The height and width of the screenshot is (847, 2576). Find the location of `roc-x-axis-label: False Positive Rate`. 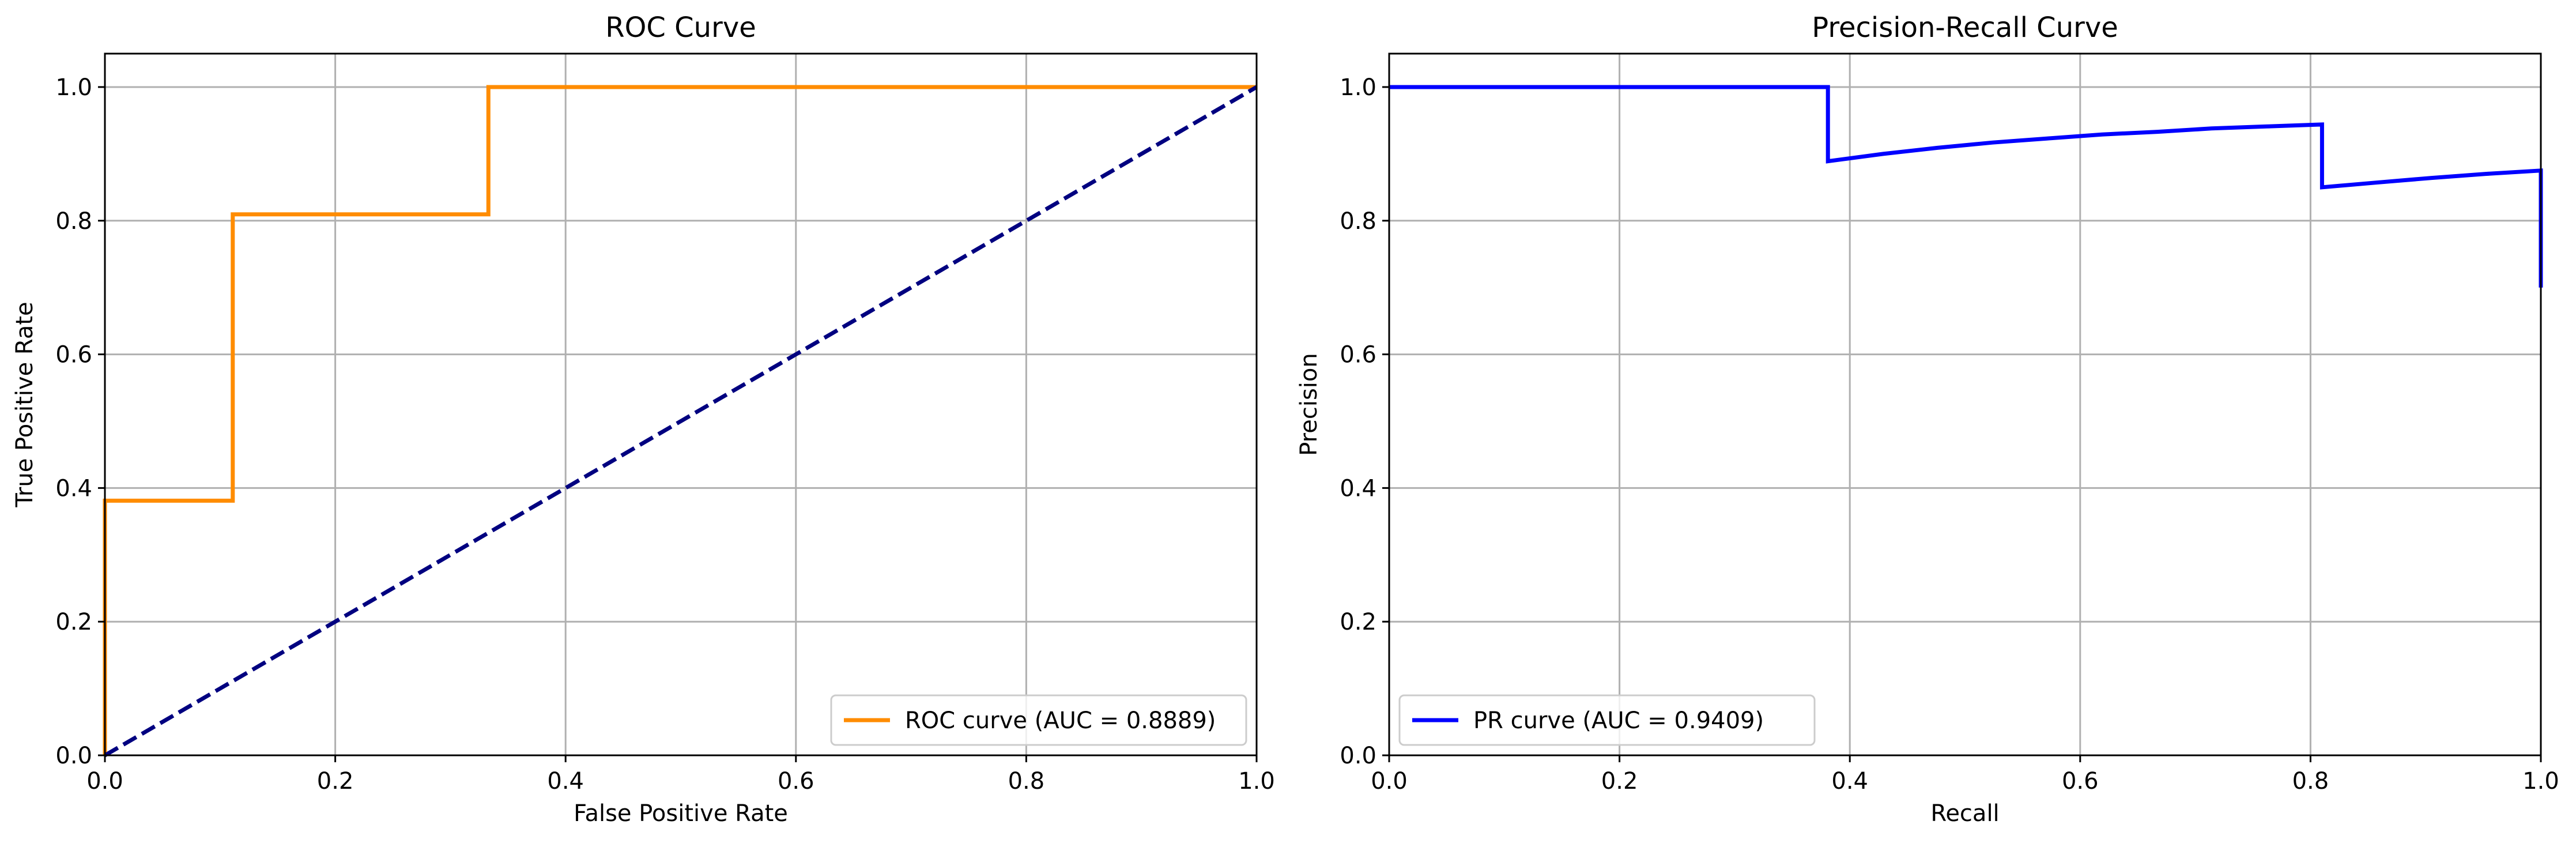

roc-x-axis-label: False Positive Rate is located at coordinates (681, 813).